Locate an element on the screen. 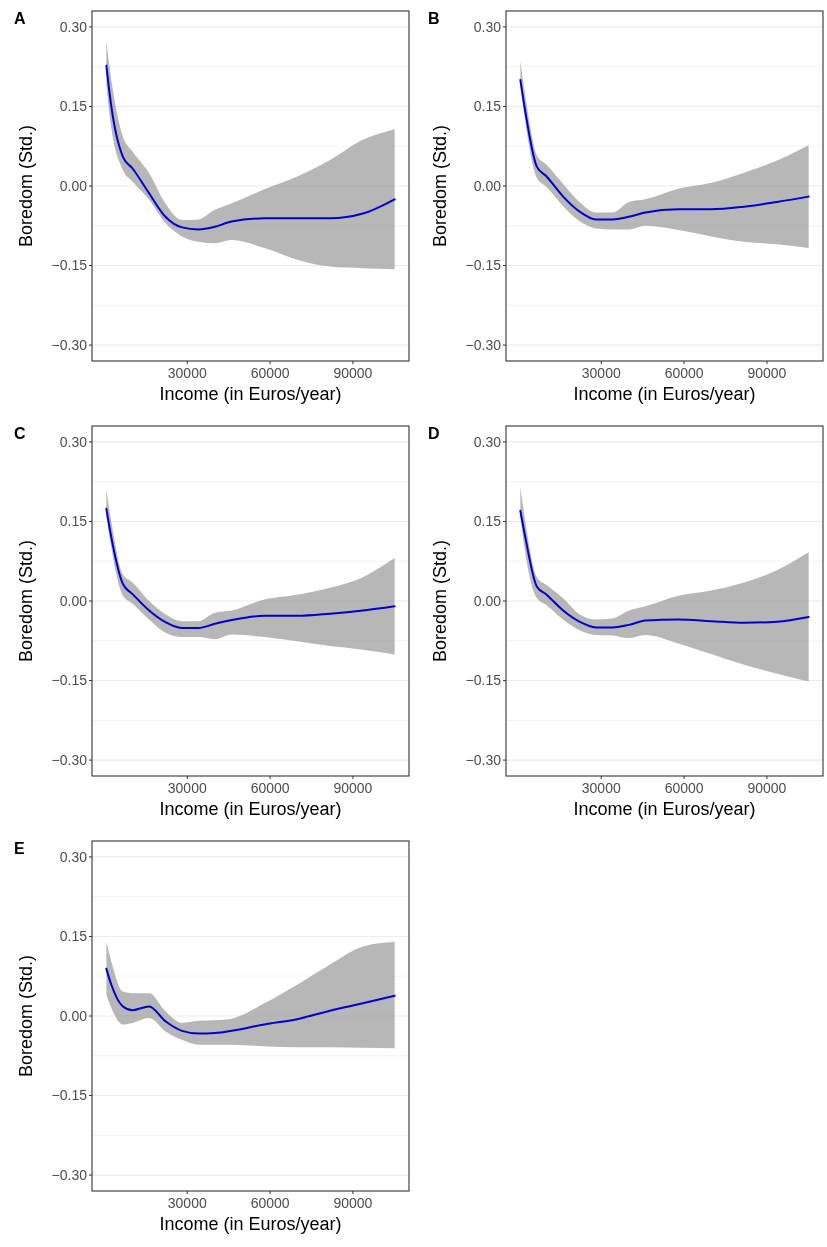  chart-title: B is located at coordinates (434, 18).